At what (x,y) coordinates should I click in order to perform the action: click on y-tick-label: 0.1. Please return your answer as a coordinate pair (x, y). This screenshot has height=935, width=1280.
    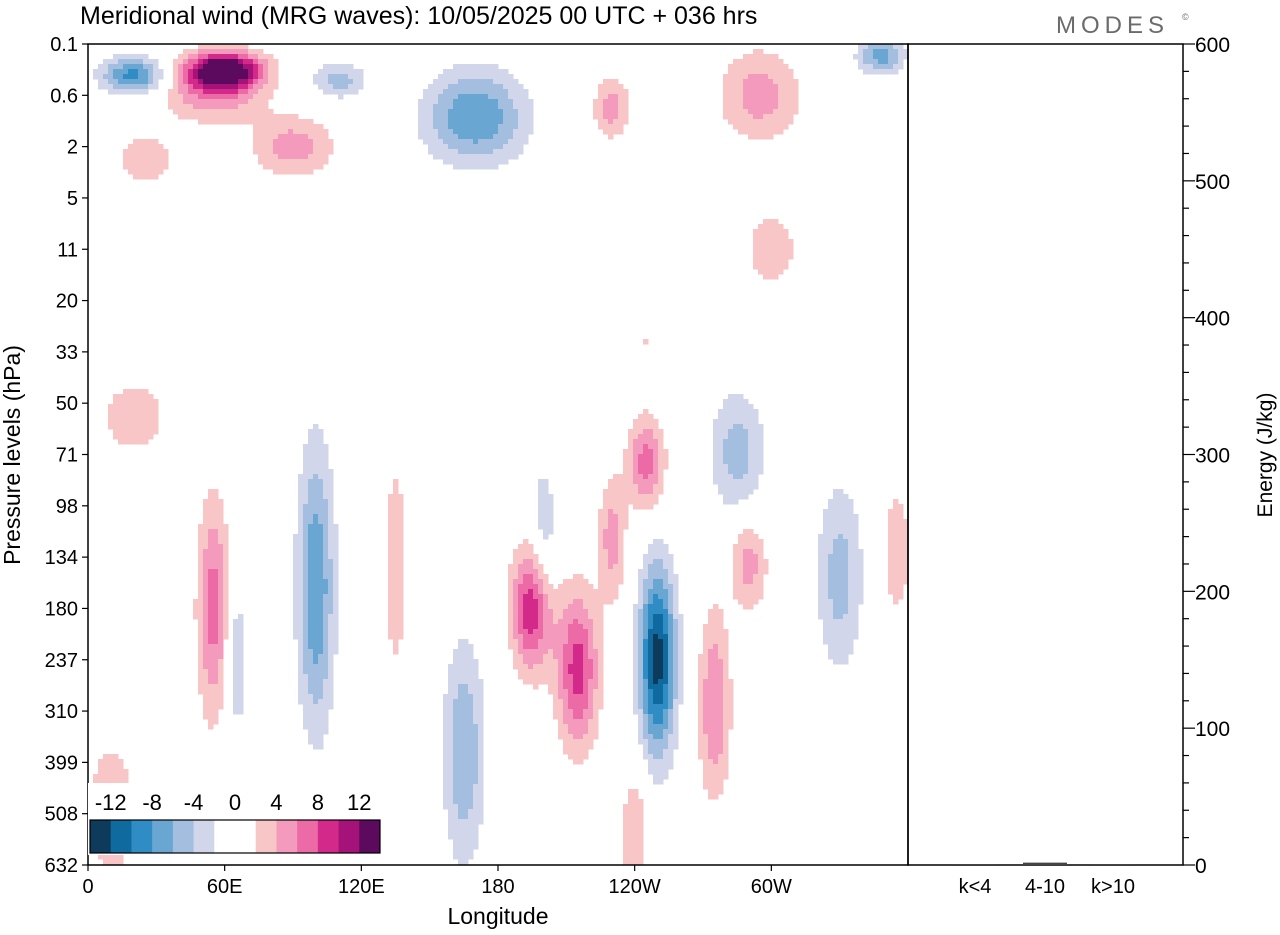
    Looking at the image, I should click on (64, 45).